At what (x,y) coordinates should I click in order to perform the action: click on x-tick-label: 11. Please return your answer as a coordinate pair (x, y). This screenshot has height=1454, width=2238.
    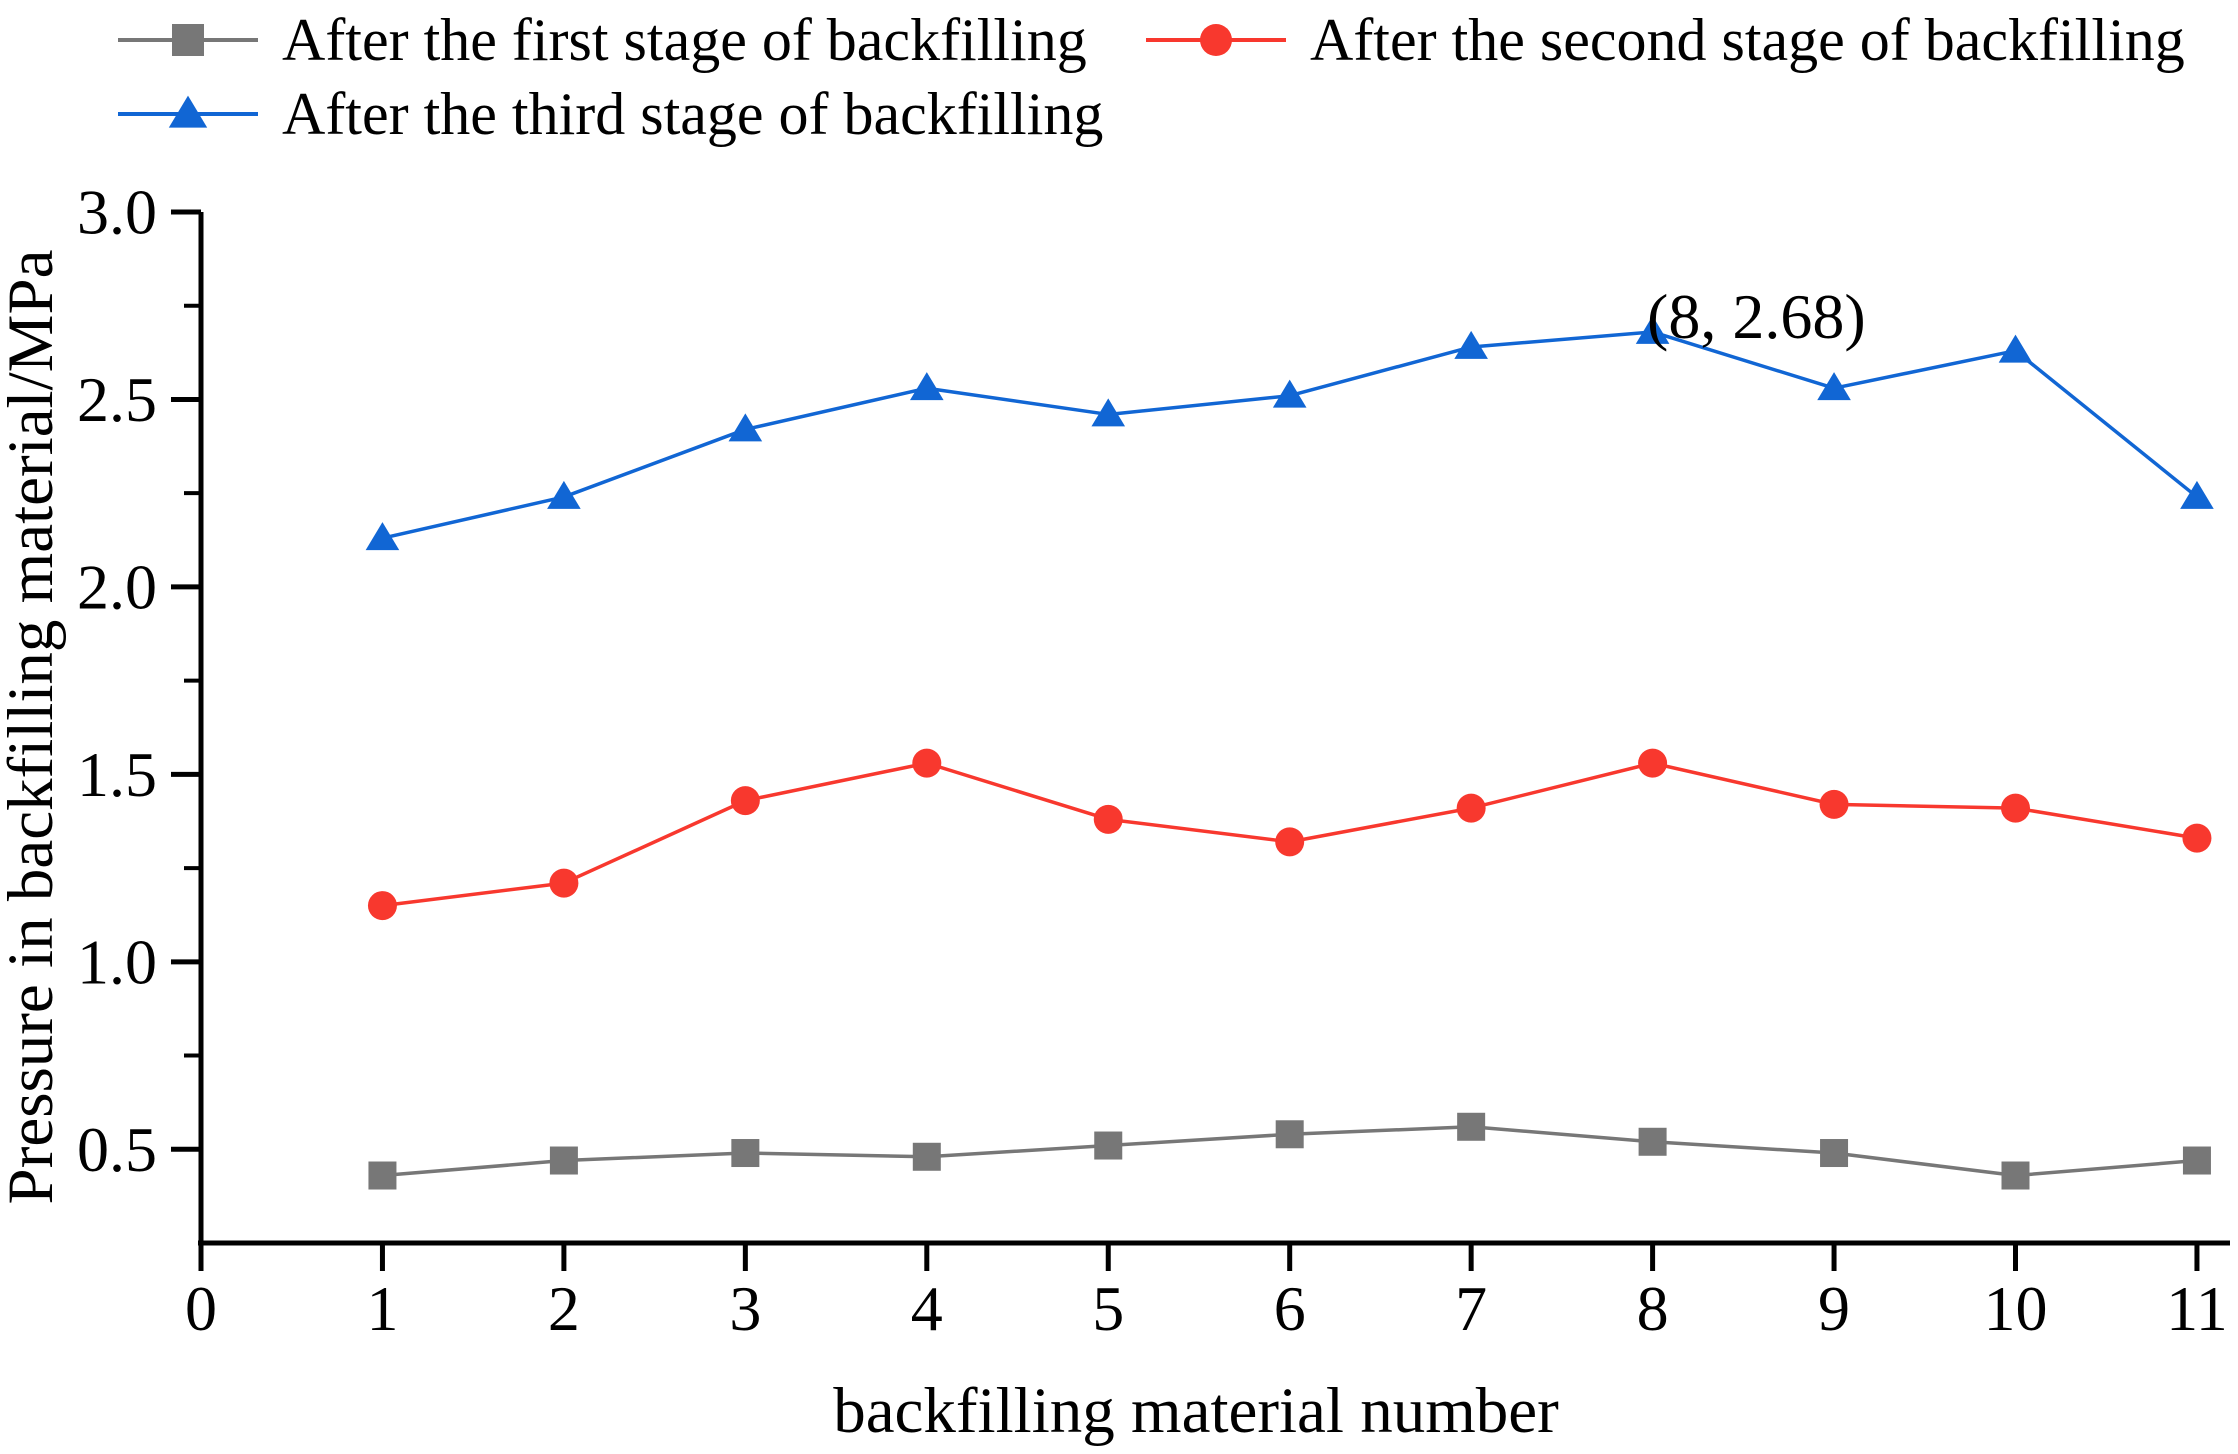
    Looking at the image, I should click on (2197, 1308).